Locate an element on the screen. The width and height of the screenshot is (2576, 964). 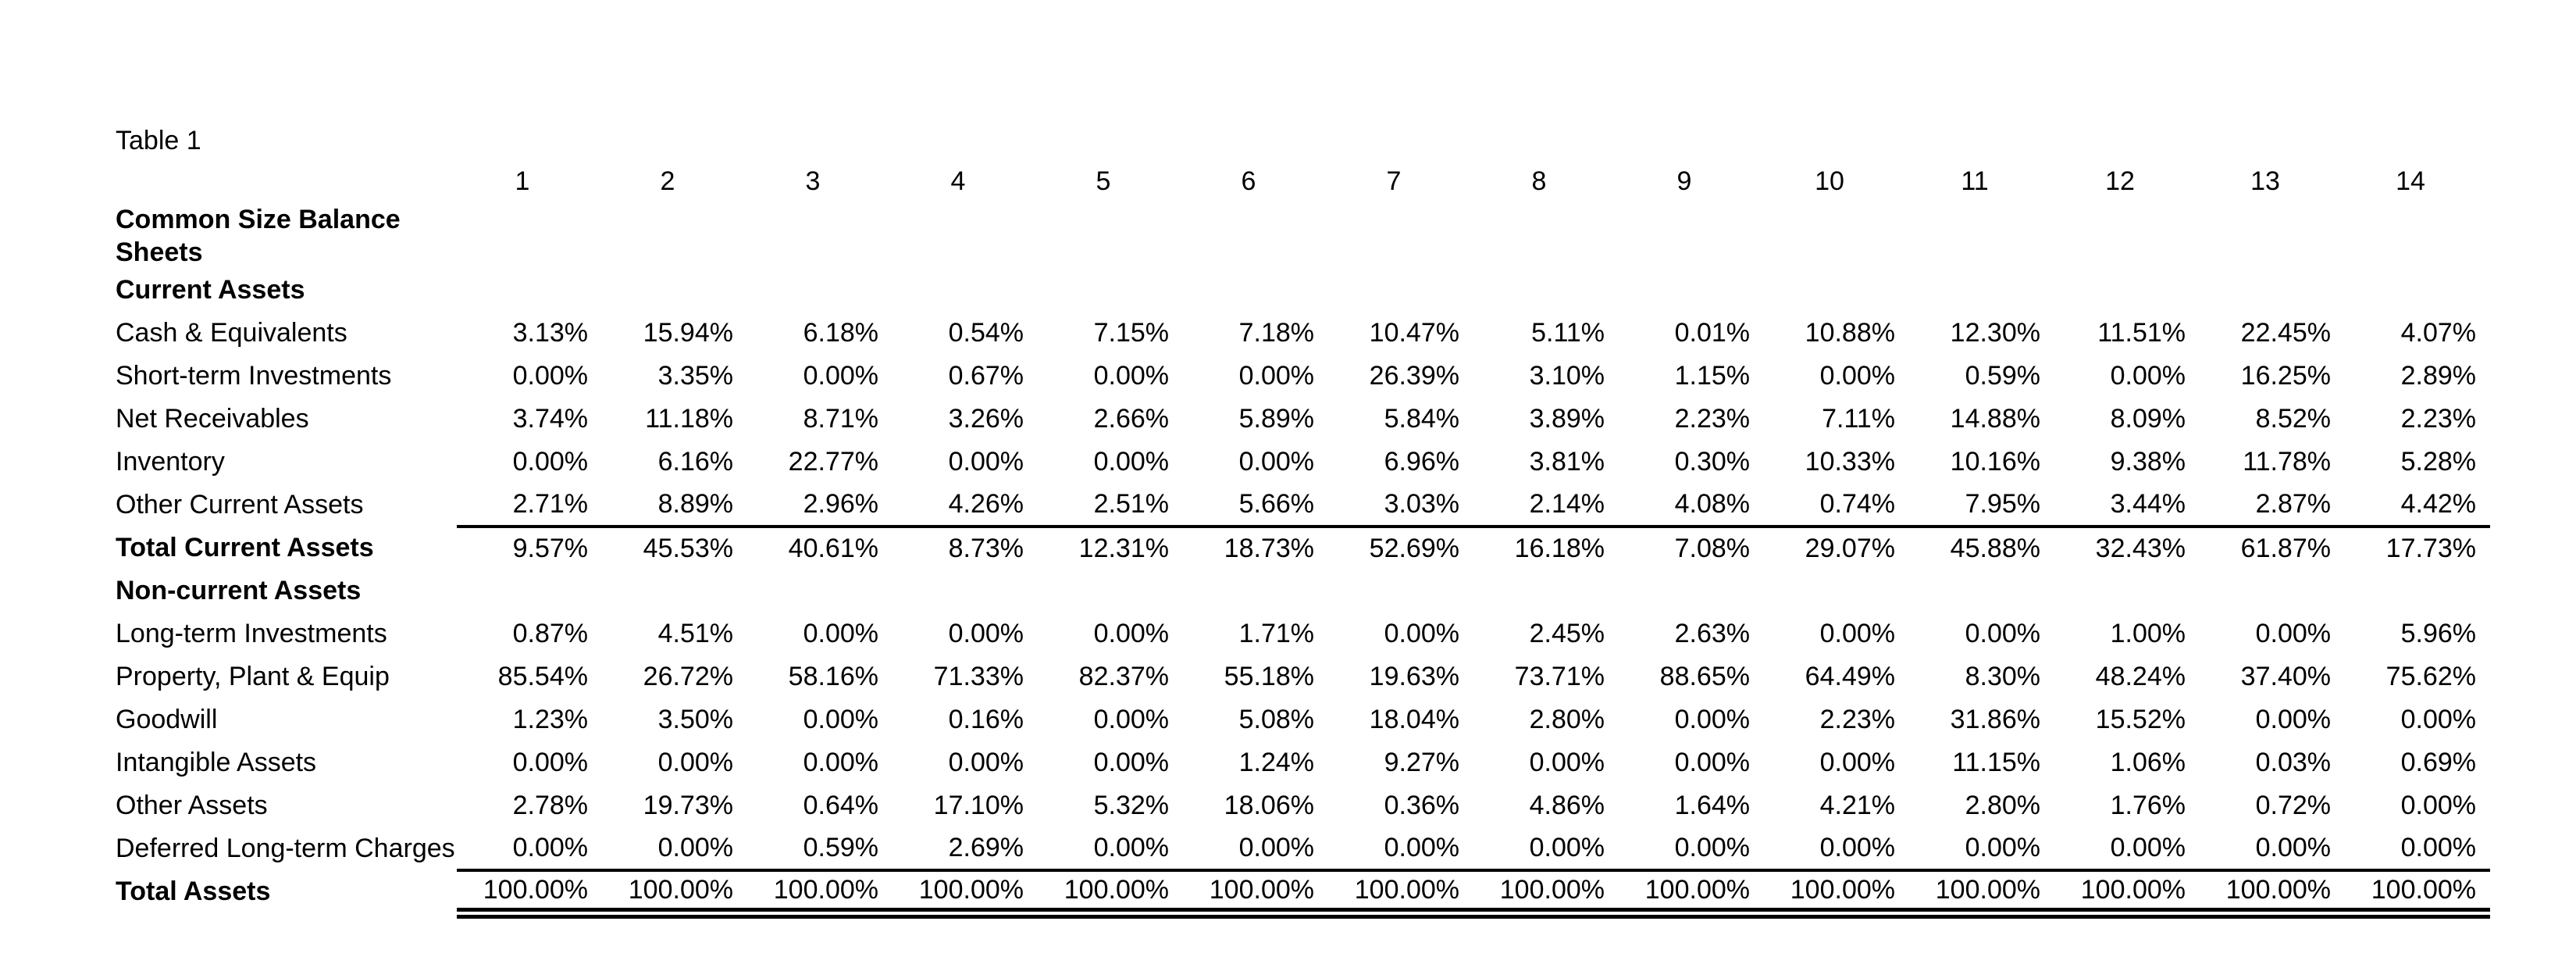
value-cell: 0.74% is located at coordinates (1857, 504).